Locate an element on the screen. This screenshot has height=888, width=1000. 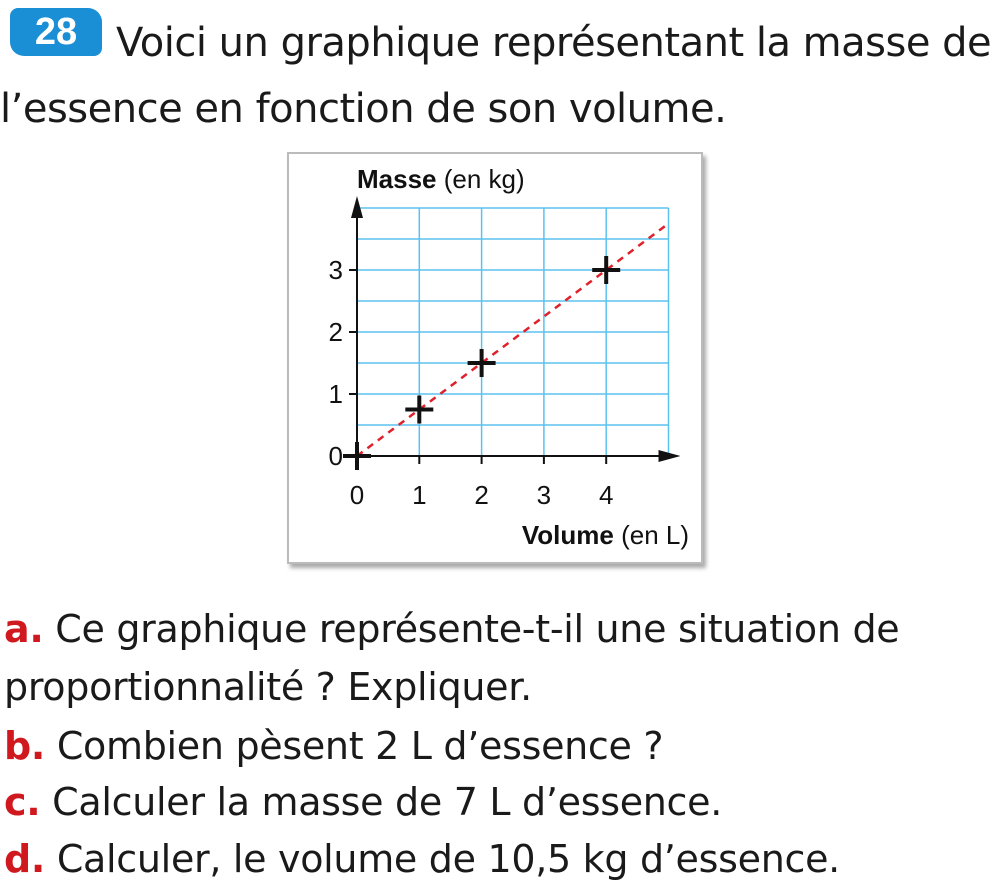
x-tick-label: 3 is located at coordinates (544, 495).